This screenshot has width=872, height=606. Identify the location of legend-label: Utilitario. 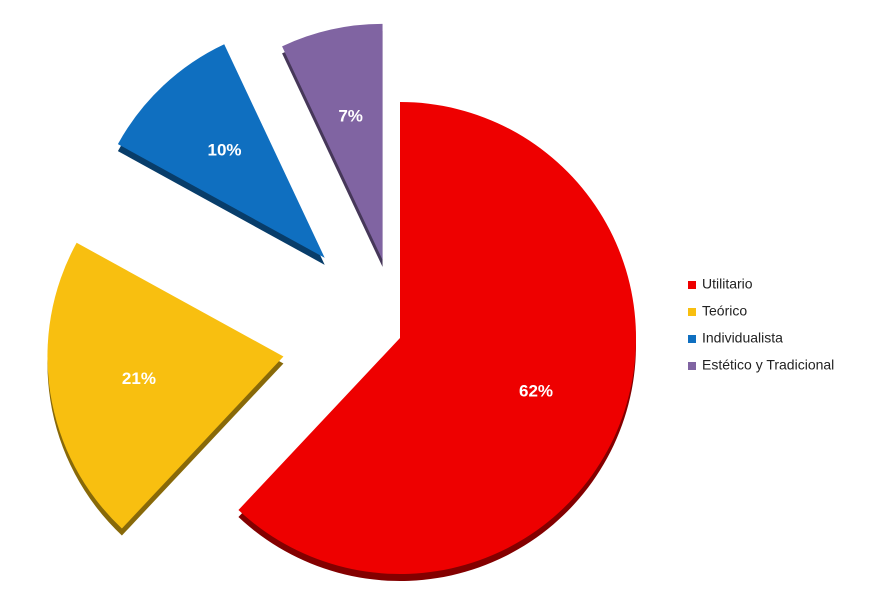
(727, 284).